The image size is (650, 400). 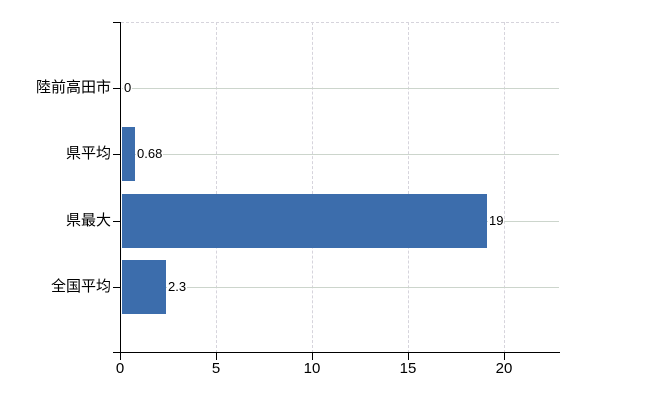 What do you see at coordinates (128, 88) in the screenshot?
I see `bar-value-label: 0` at bounding box center [128, 88].